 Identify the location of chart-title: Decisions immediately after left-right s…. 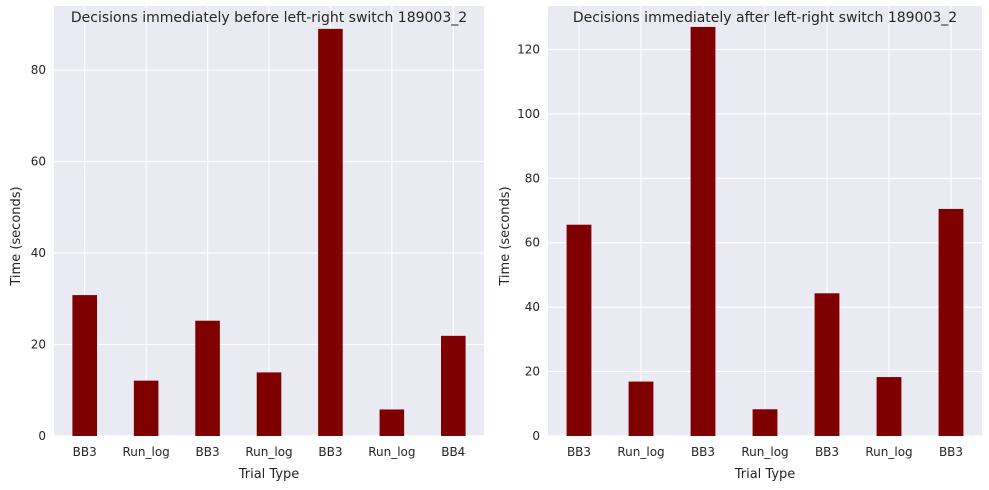
(765, 18).